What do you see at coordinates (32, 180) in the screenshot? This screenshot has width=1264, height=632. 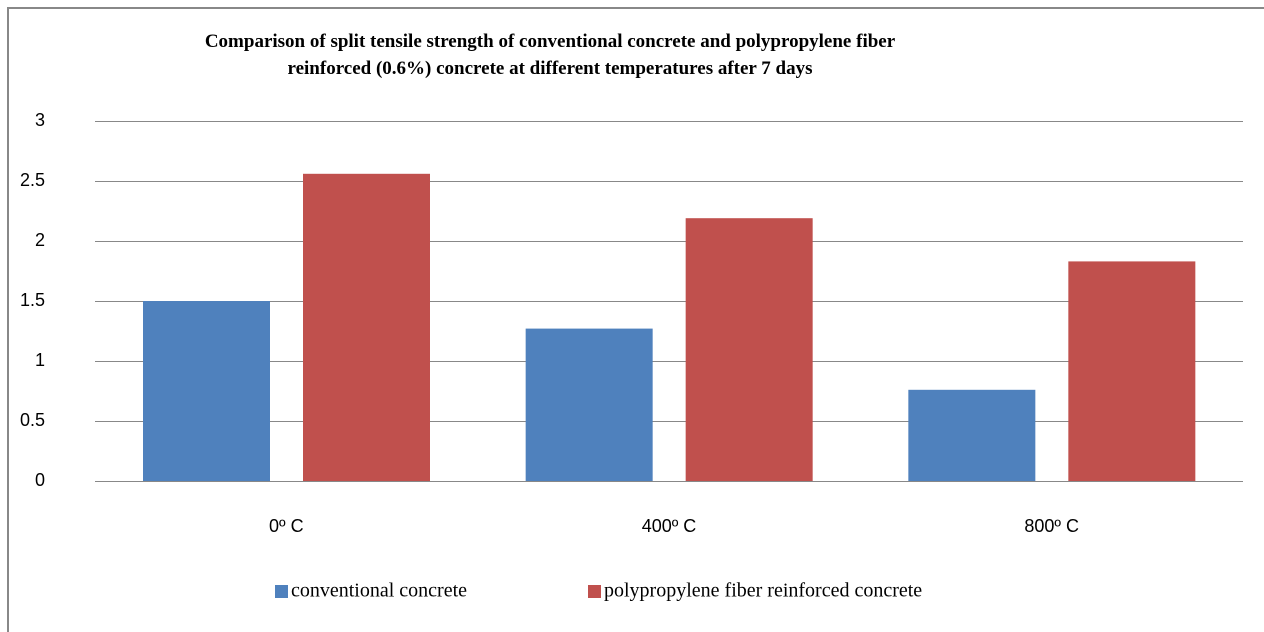 I see `y-tick-label: 2.5` at bounding box center [32, 180].